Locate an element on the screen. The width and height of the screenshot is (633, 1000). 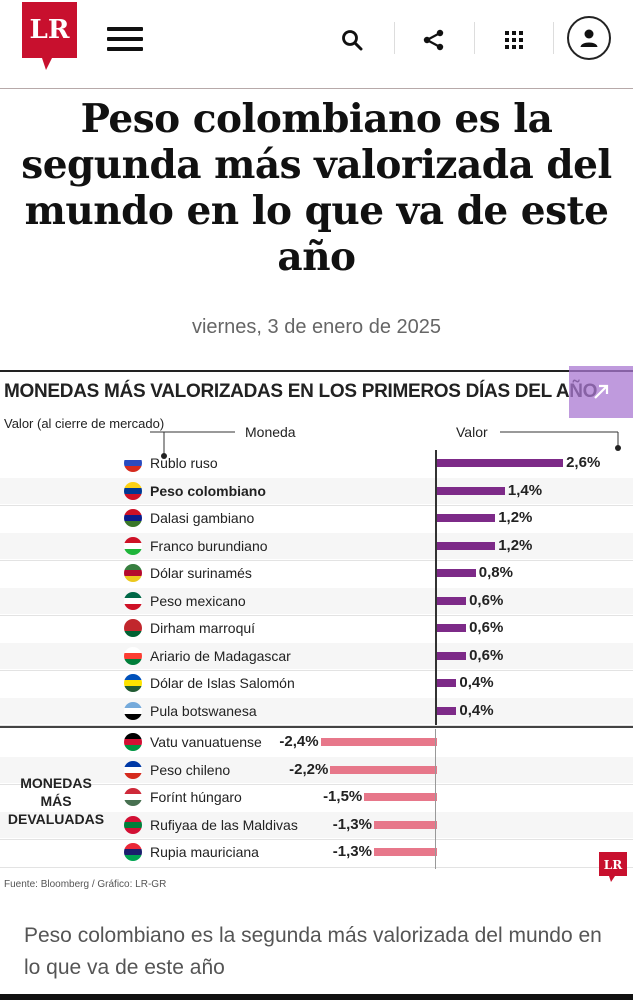
currency-label: Rublo ruso is located at coordinates (184, 463).